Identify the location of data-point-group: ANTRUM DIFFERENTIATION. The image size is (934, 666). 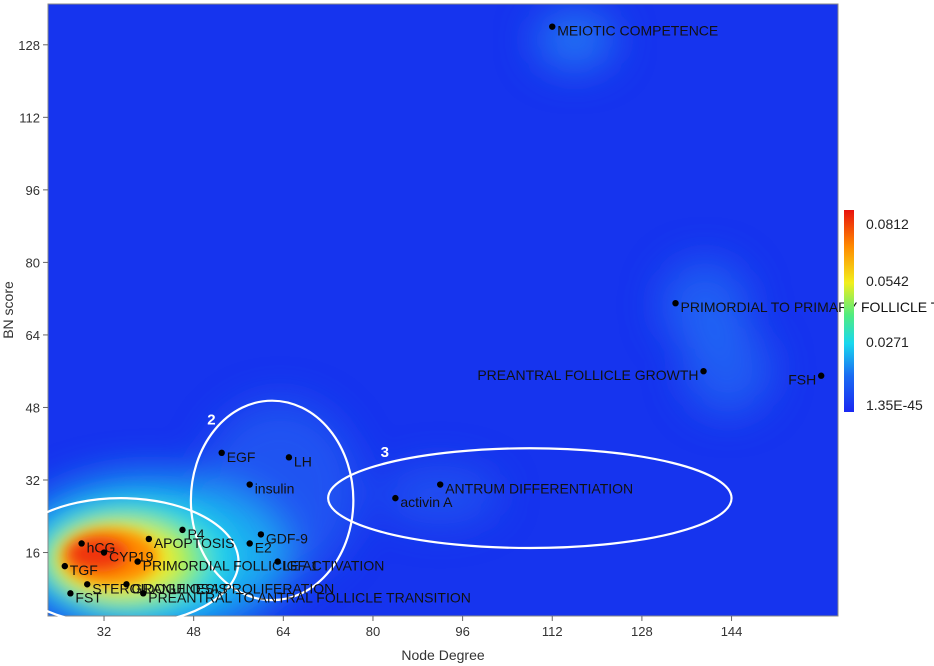
(534, 489).